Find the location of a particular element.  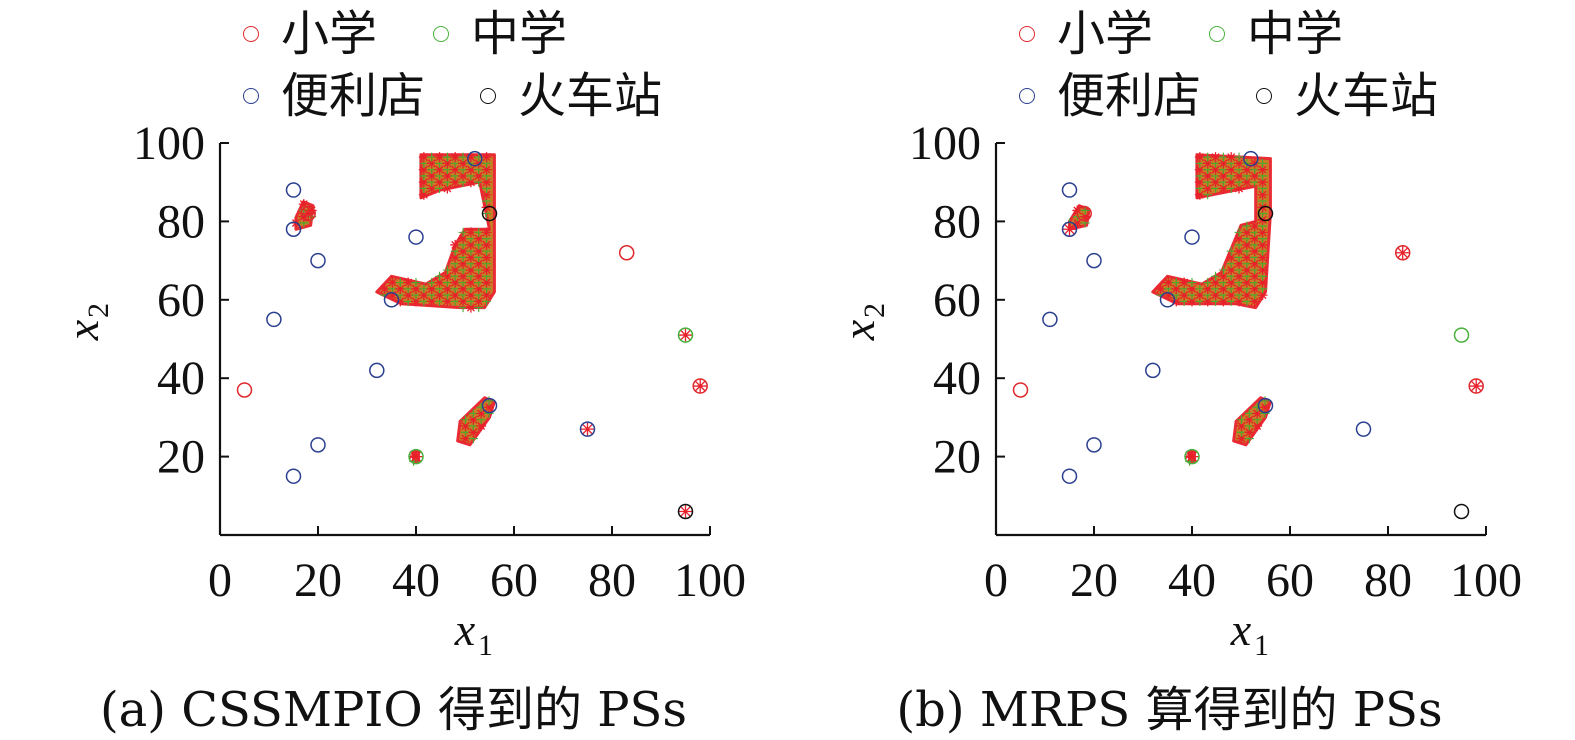

legend-item-middle-school: 中学 is located at coordinates (500, 34).